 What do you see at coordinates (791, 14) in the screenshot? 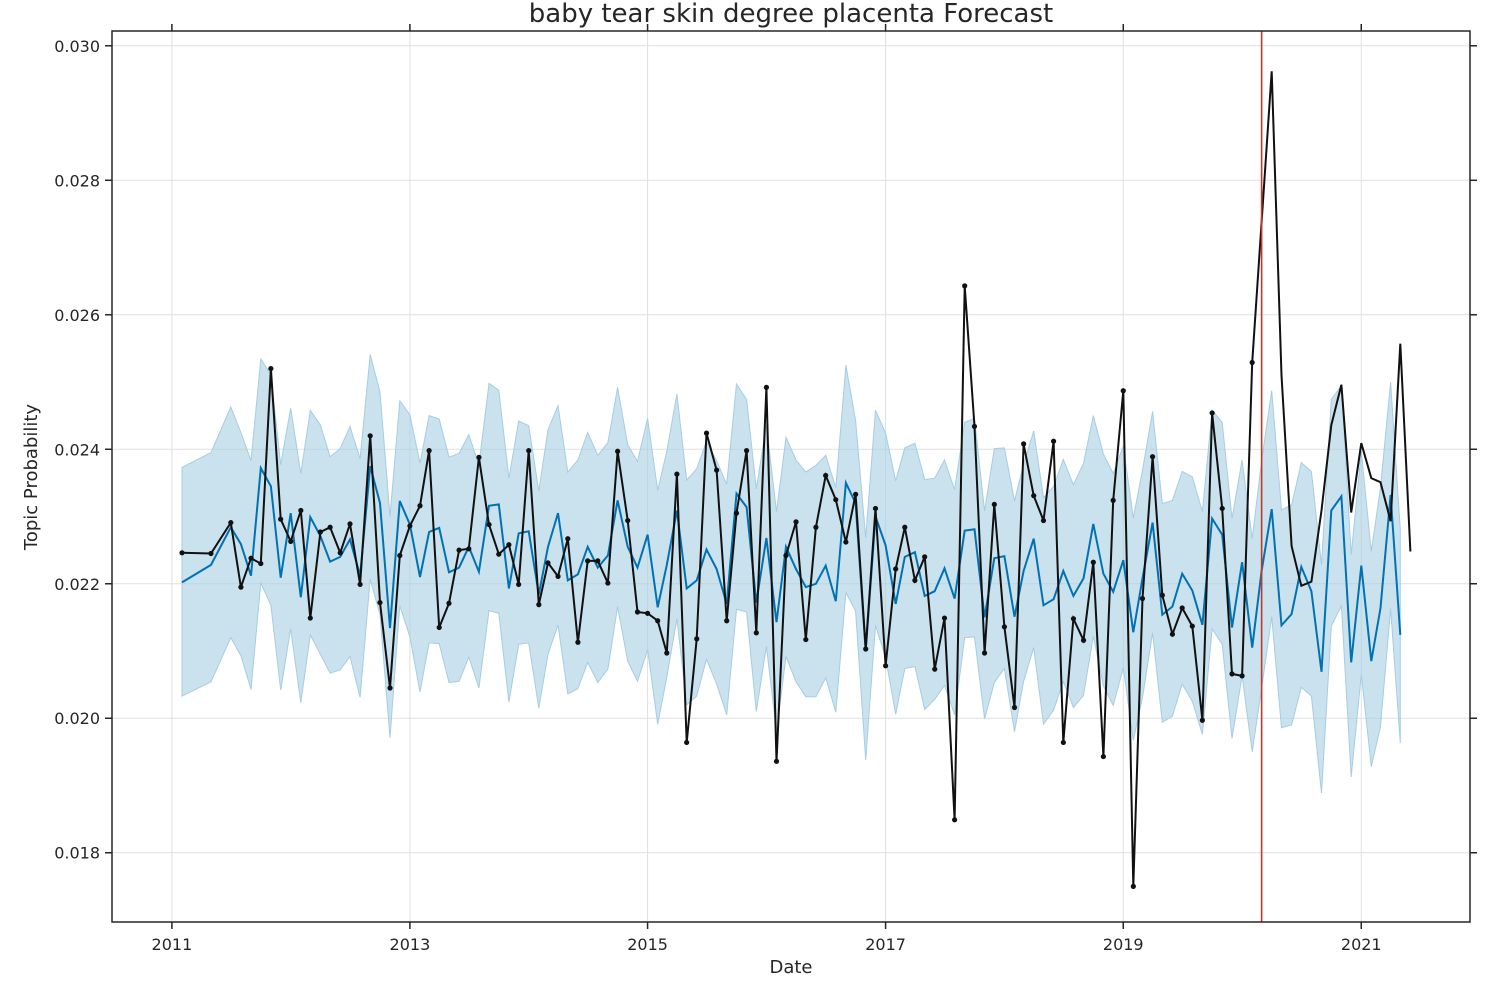
I see `chart-title: baby tear skin degree placenta Forecast` at bounding box center [791, 14].